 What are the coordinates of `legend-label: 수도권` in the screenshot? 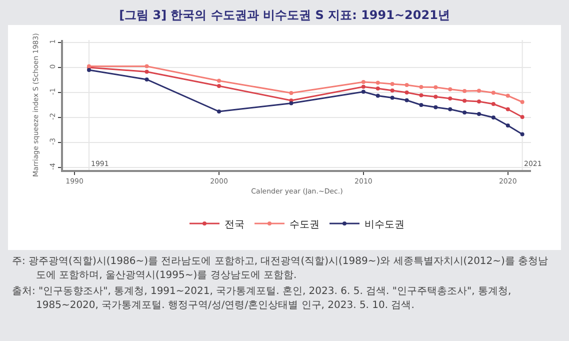 It's located at (305, 224).